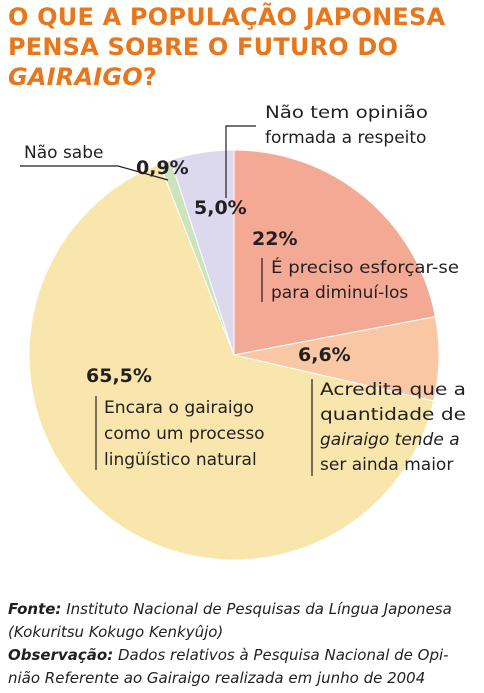  What do you see at coordinates (119, 376) in the screenshot?
I see `slice-value-label-natural: 65,5%` at bounding box center [119, 376].